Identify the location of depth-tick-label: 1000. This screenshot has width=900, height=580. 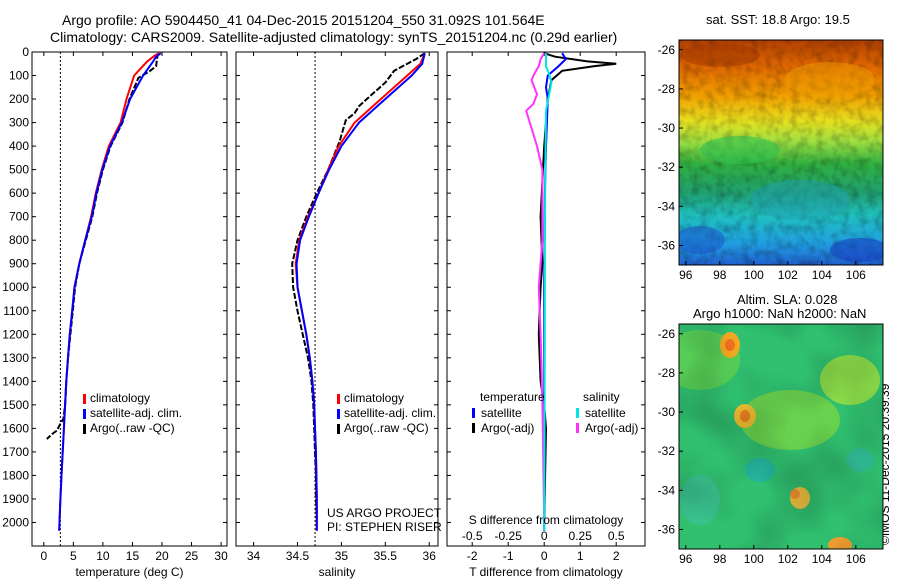
(15, 287).